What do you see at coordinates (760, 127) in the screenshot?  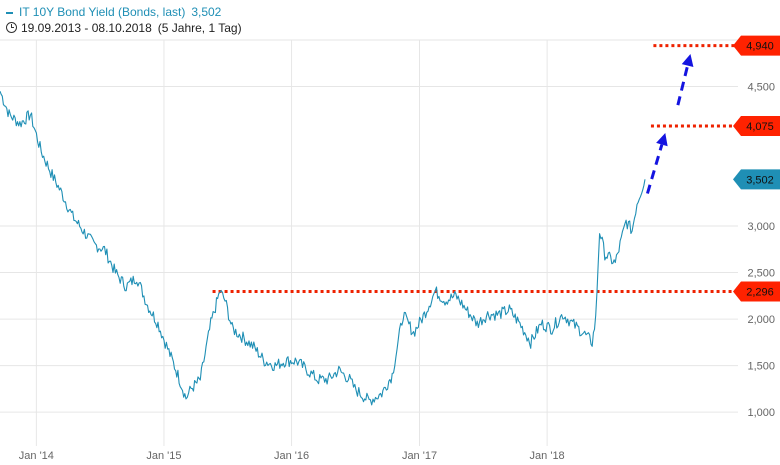 I see `level-tag-text: 4,075` at bounding box center [760, 127].